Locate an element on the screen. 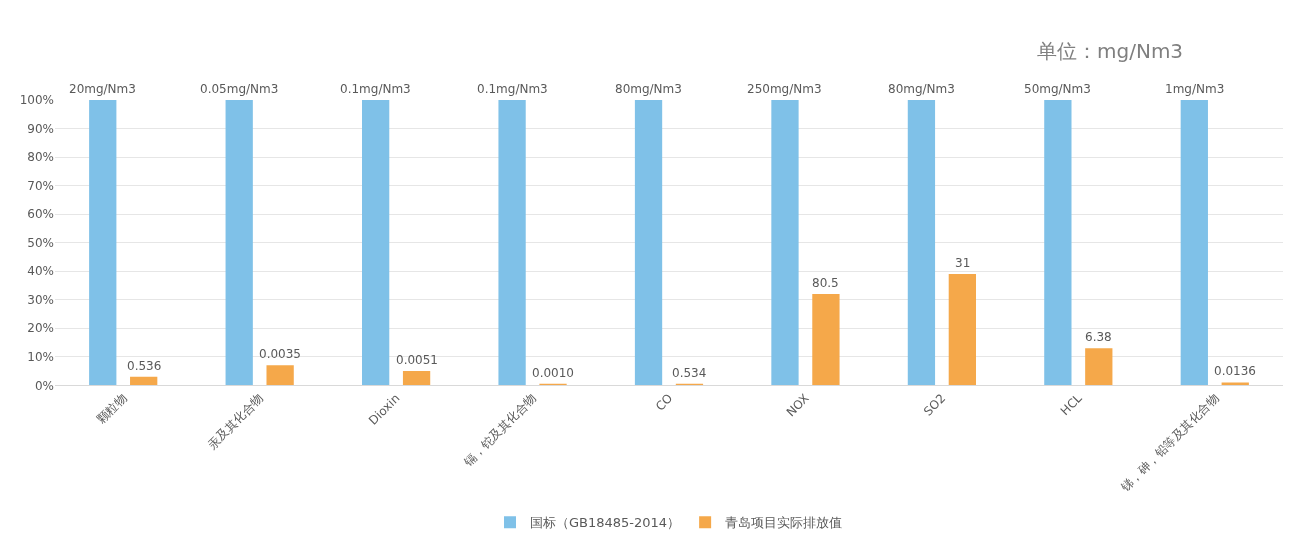 The image size is (1303, 540). x-tick-label: 颗粒物 is located at coordinates (112, 409).